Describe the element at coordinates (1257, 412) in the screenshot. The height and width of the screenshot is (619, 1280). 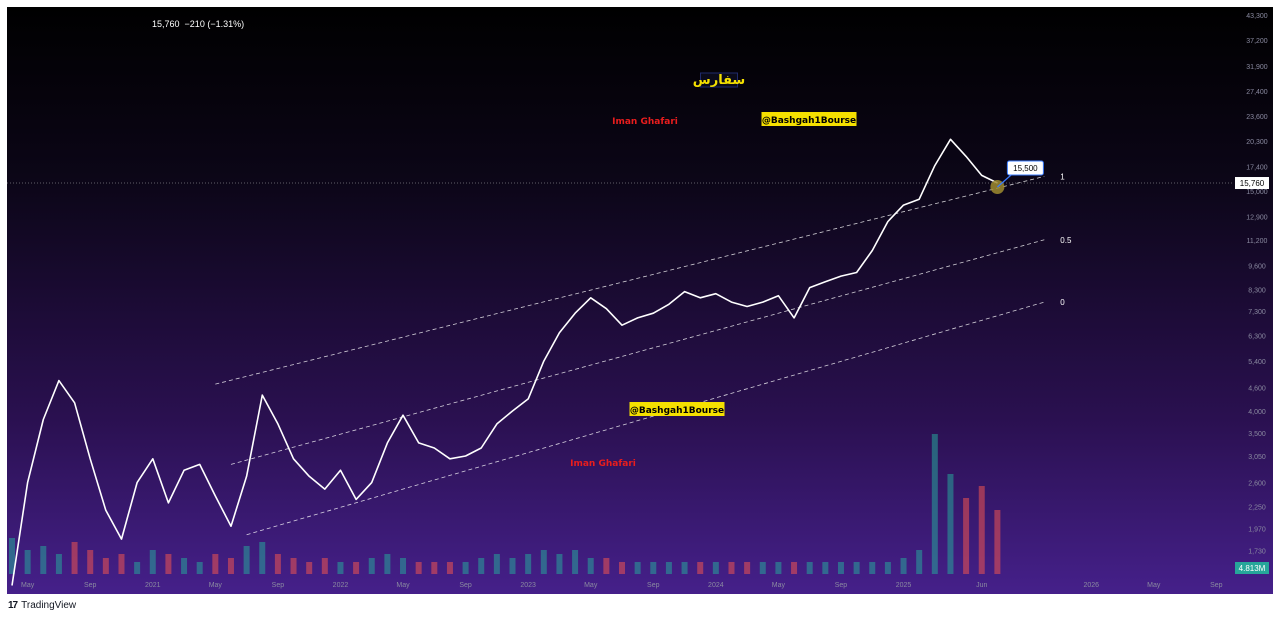
I see `y-tick-label: 4,000` at that location.